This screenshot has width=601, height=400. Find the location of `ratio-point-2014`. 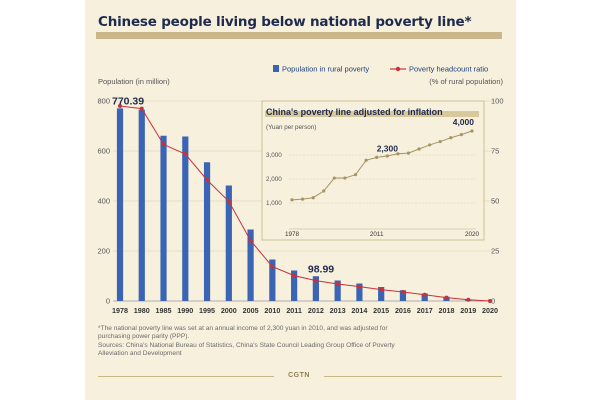

ratio-point-2014 is located at coordinates (359, 286).